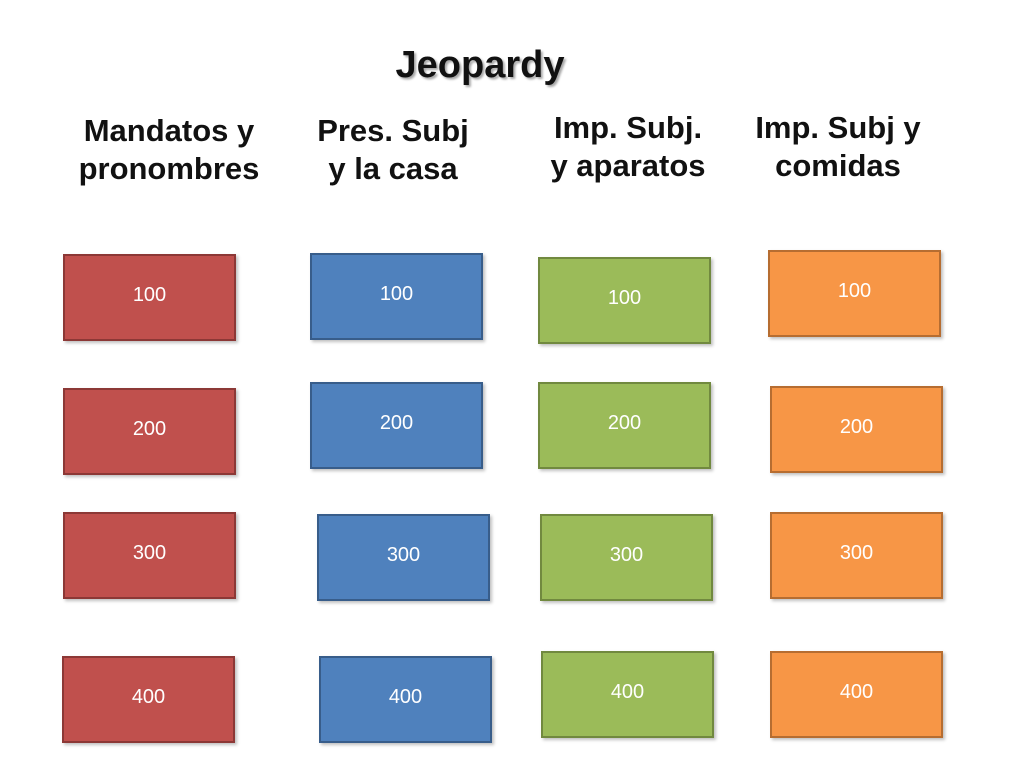 The image size is (1024, 768). I want to click on category-header-imp-subj-comidas: Imp. Subj y comidas, so click(838, 147).